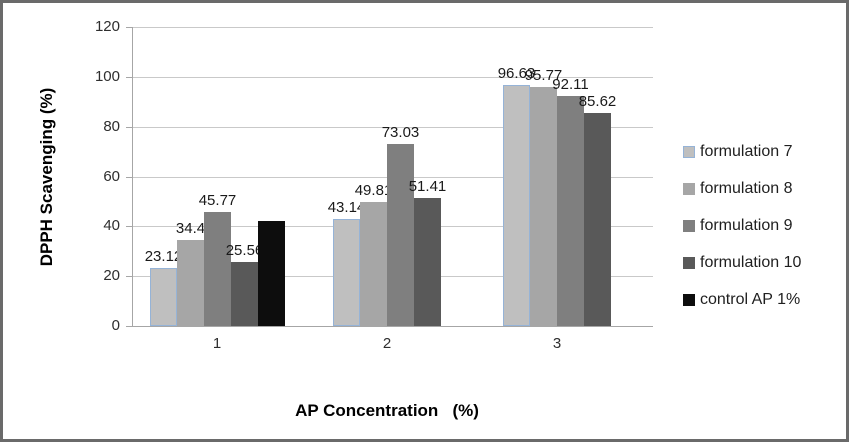 The width and height of the screenshot is (849, 442). I want to click on y-tick-label: 20, so click(111, 275).